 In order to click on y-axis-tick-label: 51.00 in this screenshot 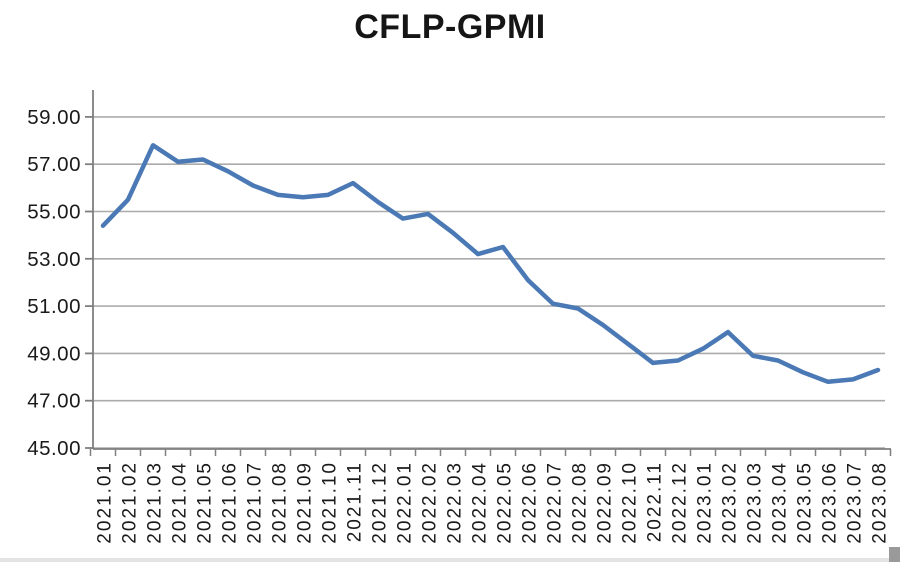, I will do `click(54, 306)`.